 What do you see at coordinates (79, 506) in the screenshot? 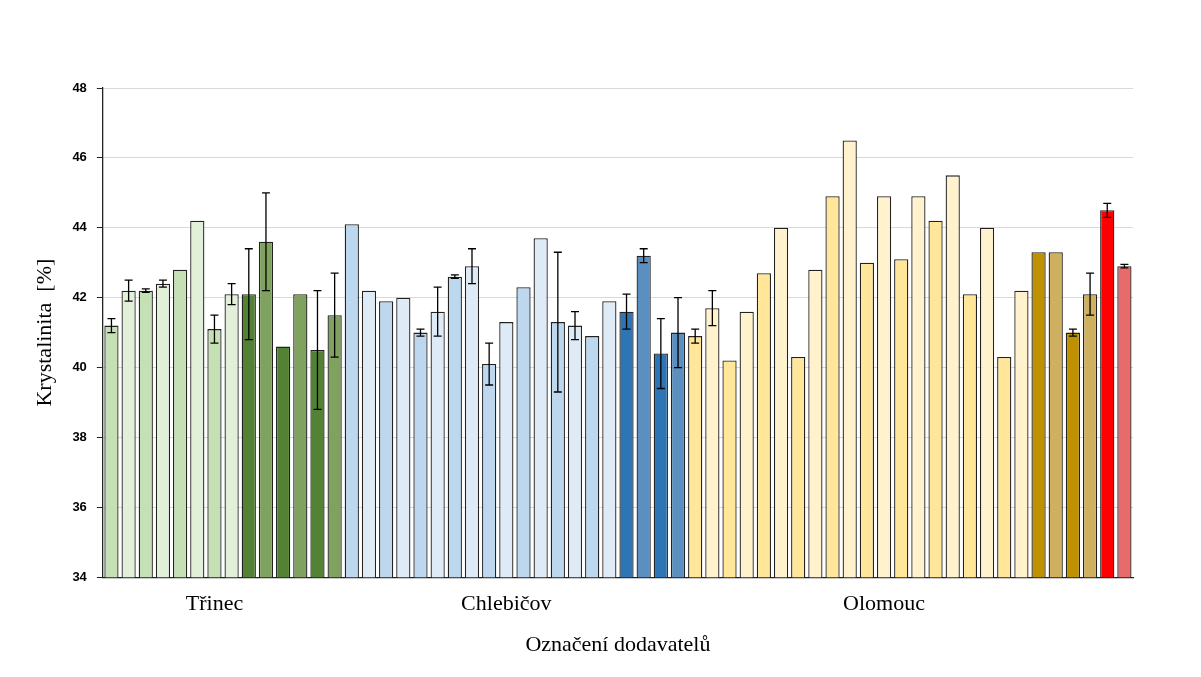
I see `y-tick-label: 36` at bounding box center [79, 506].